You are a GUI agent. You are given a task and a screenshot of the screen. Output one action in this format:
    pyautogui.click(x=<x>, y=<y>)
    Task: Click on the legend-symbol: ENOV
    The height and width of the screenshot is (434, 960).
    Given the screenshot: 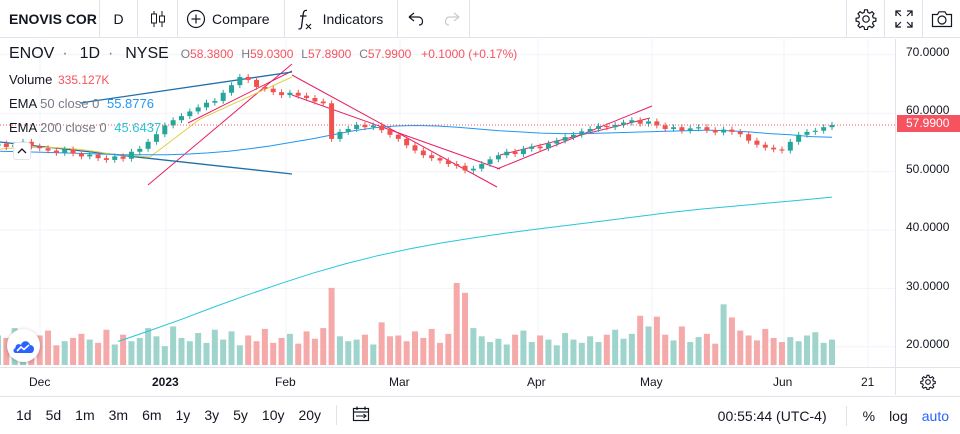 What is the action you would take?
    pyautogui.click(x=32, y=53)
    